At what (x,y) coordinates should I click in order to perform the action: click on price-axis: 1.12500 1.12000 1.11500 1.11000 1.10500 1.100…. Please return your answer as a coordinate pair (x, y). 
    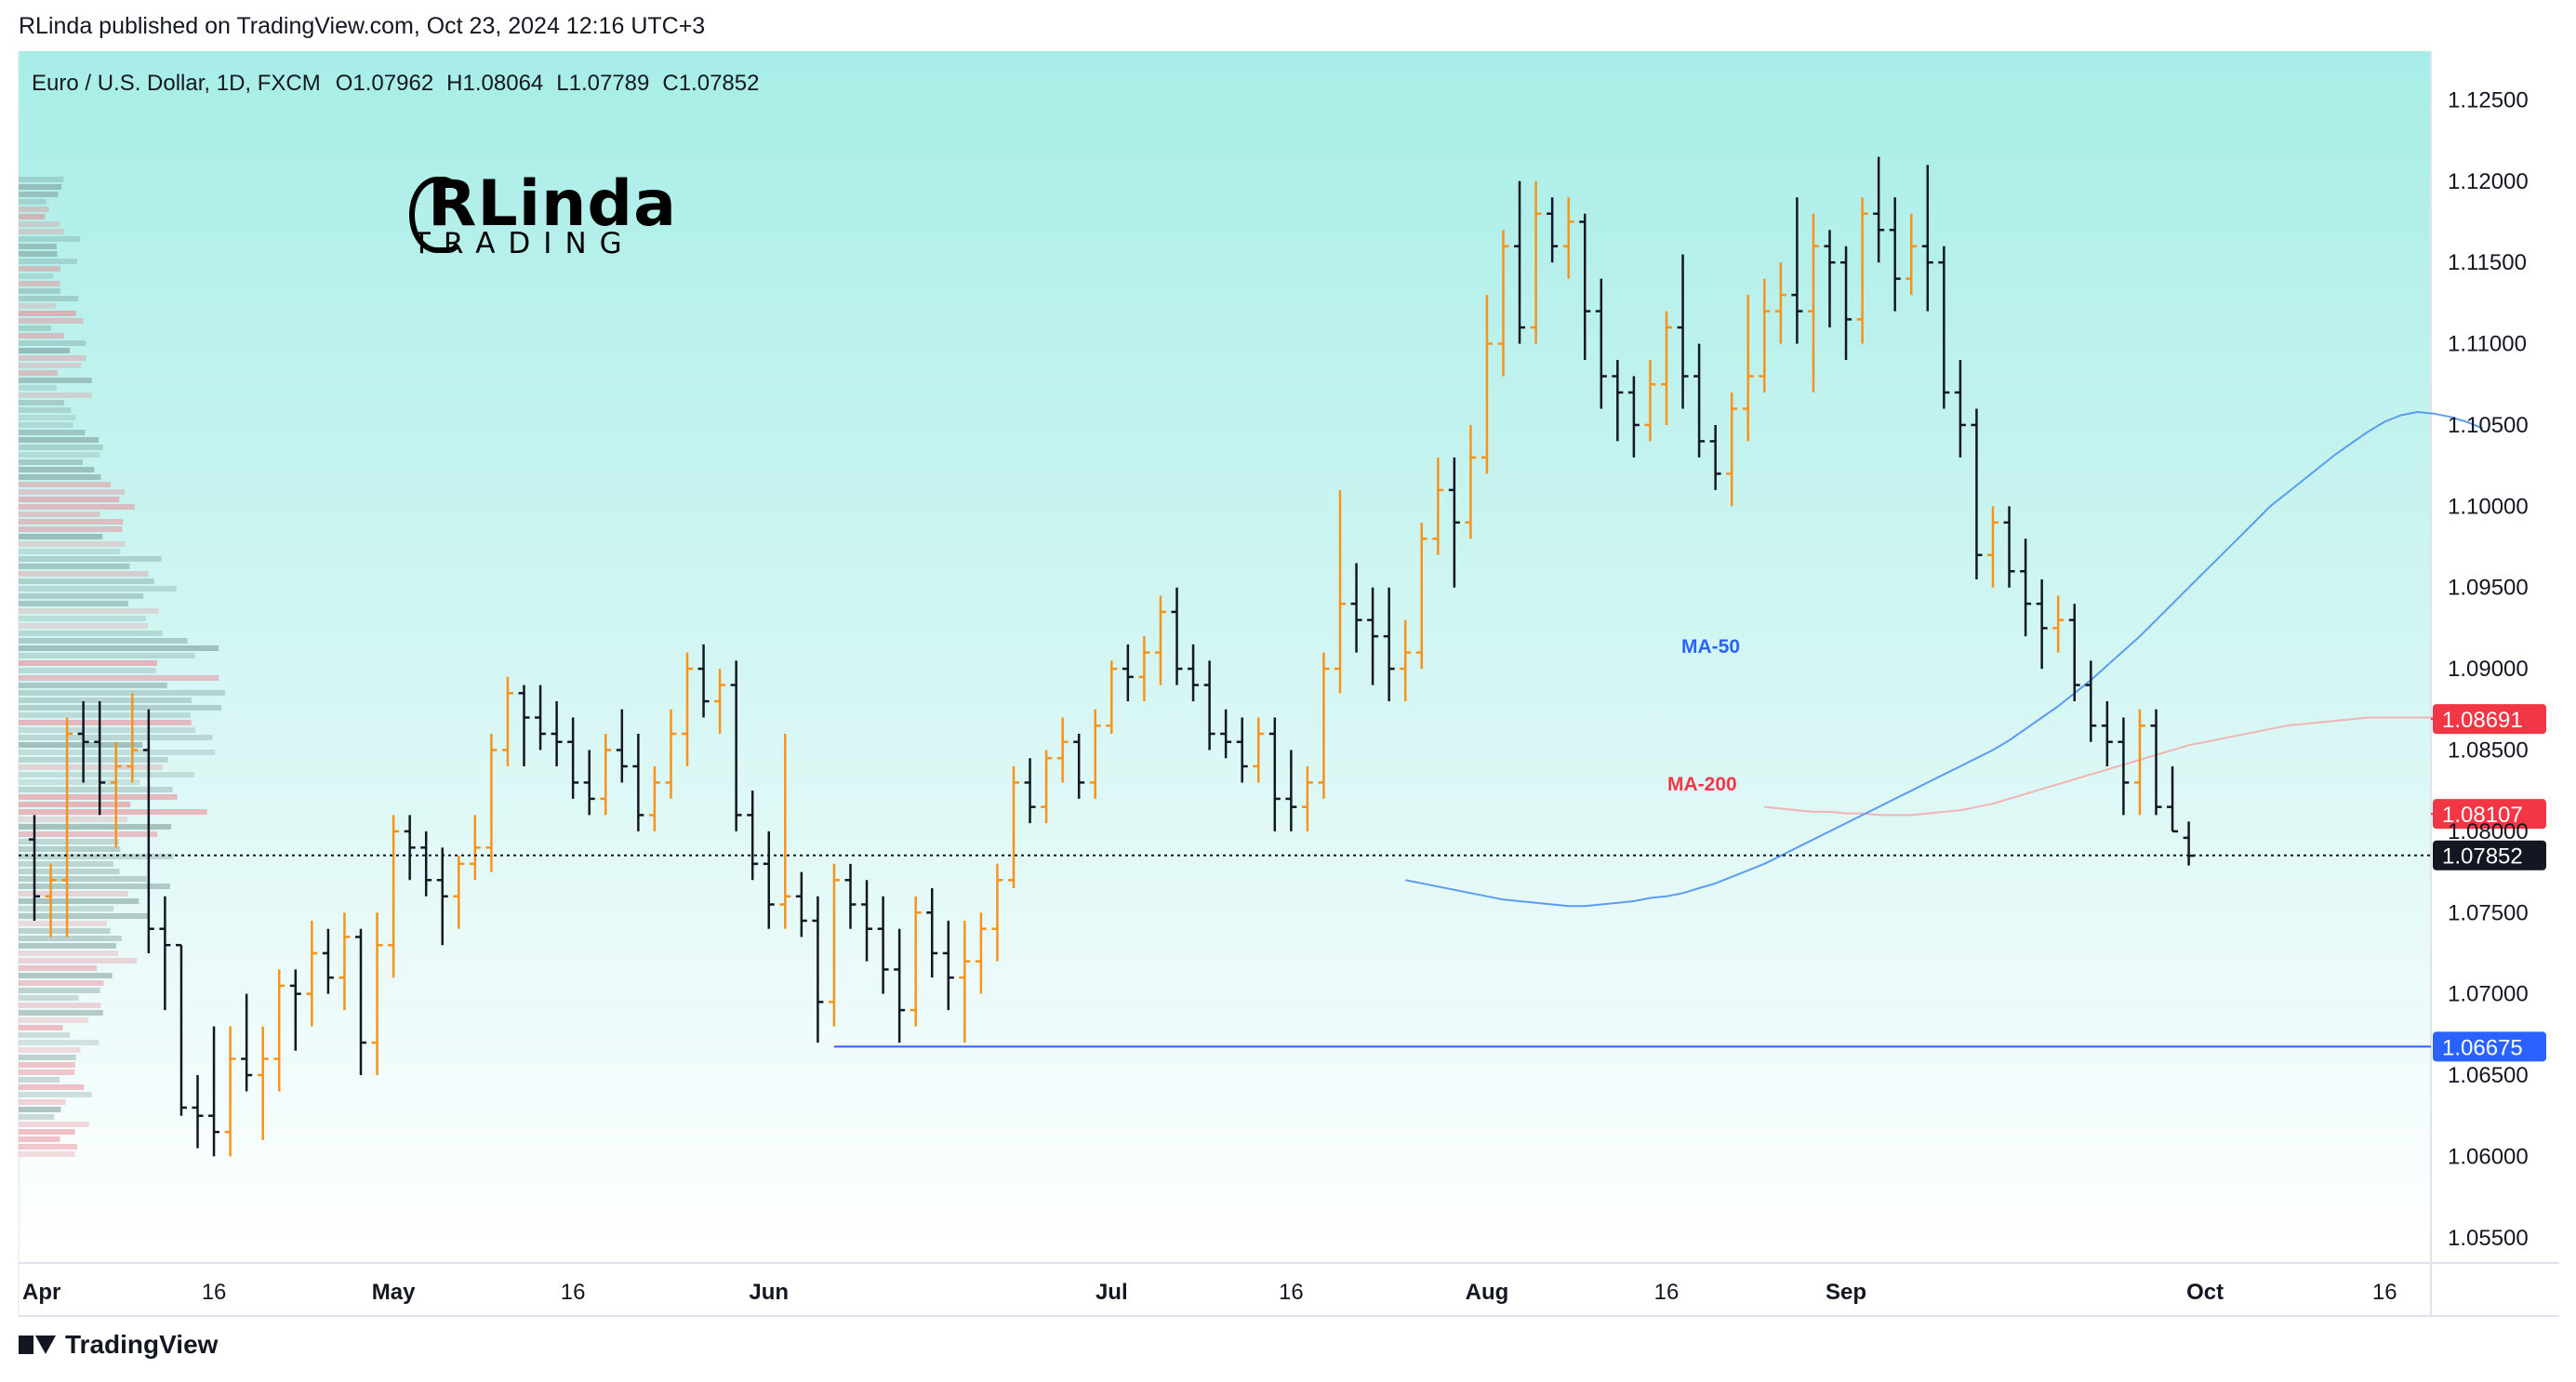
    Looking at the image, I should click on (2488, 669).